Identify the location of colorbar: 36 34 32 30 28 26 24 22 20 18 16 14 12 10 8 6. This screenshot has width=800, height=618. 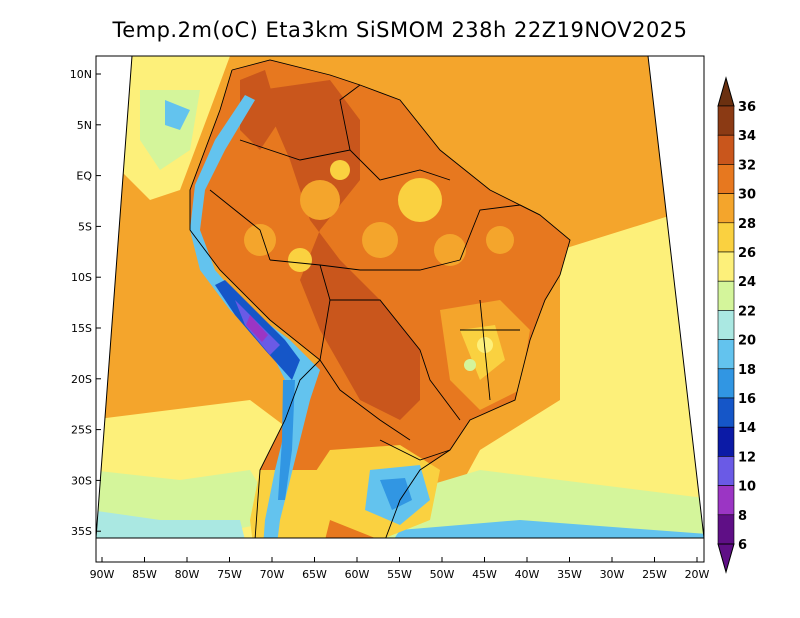
(736, 325).